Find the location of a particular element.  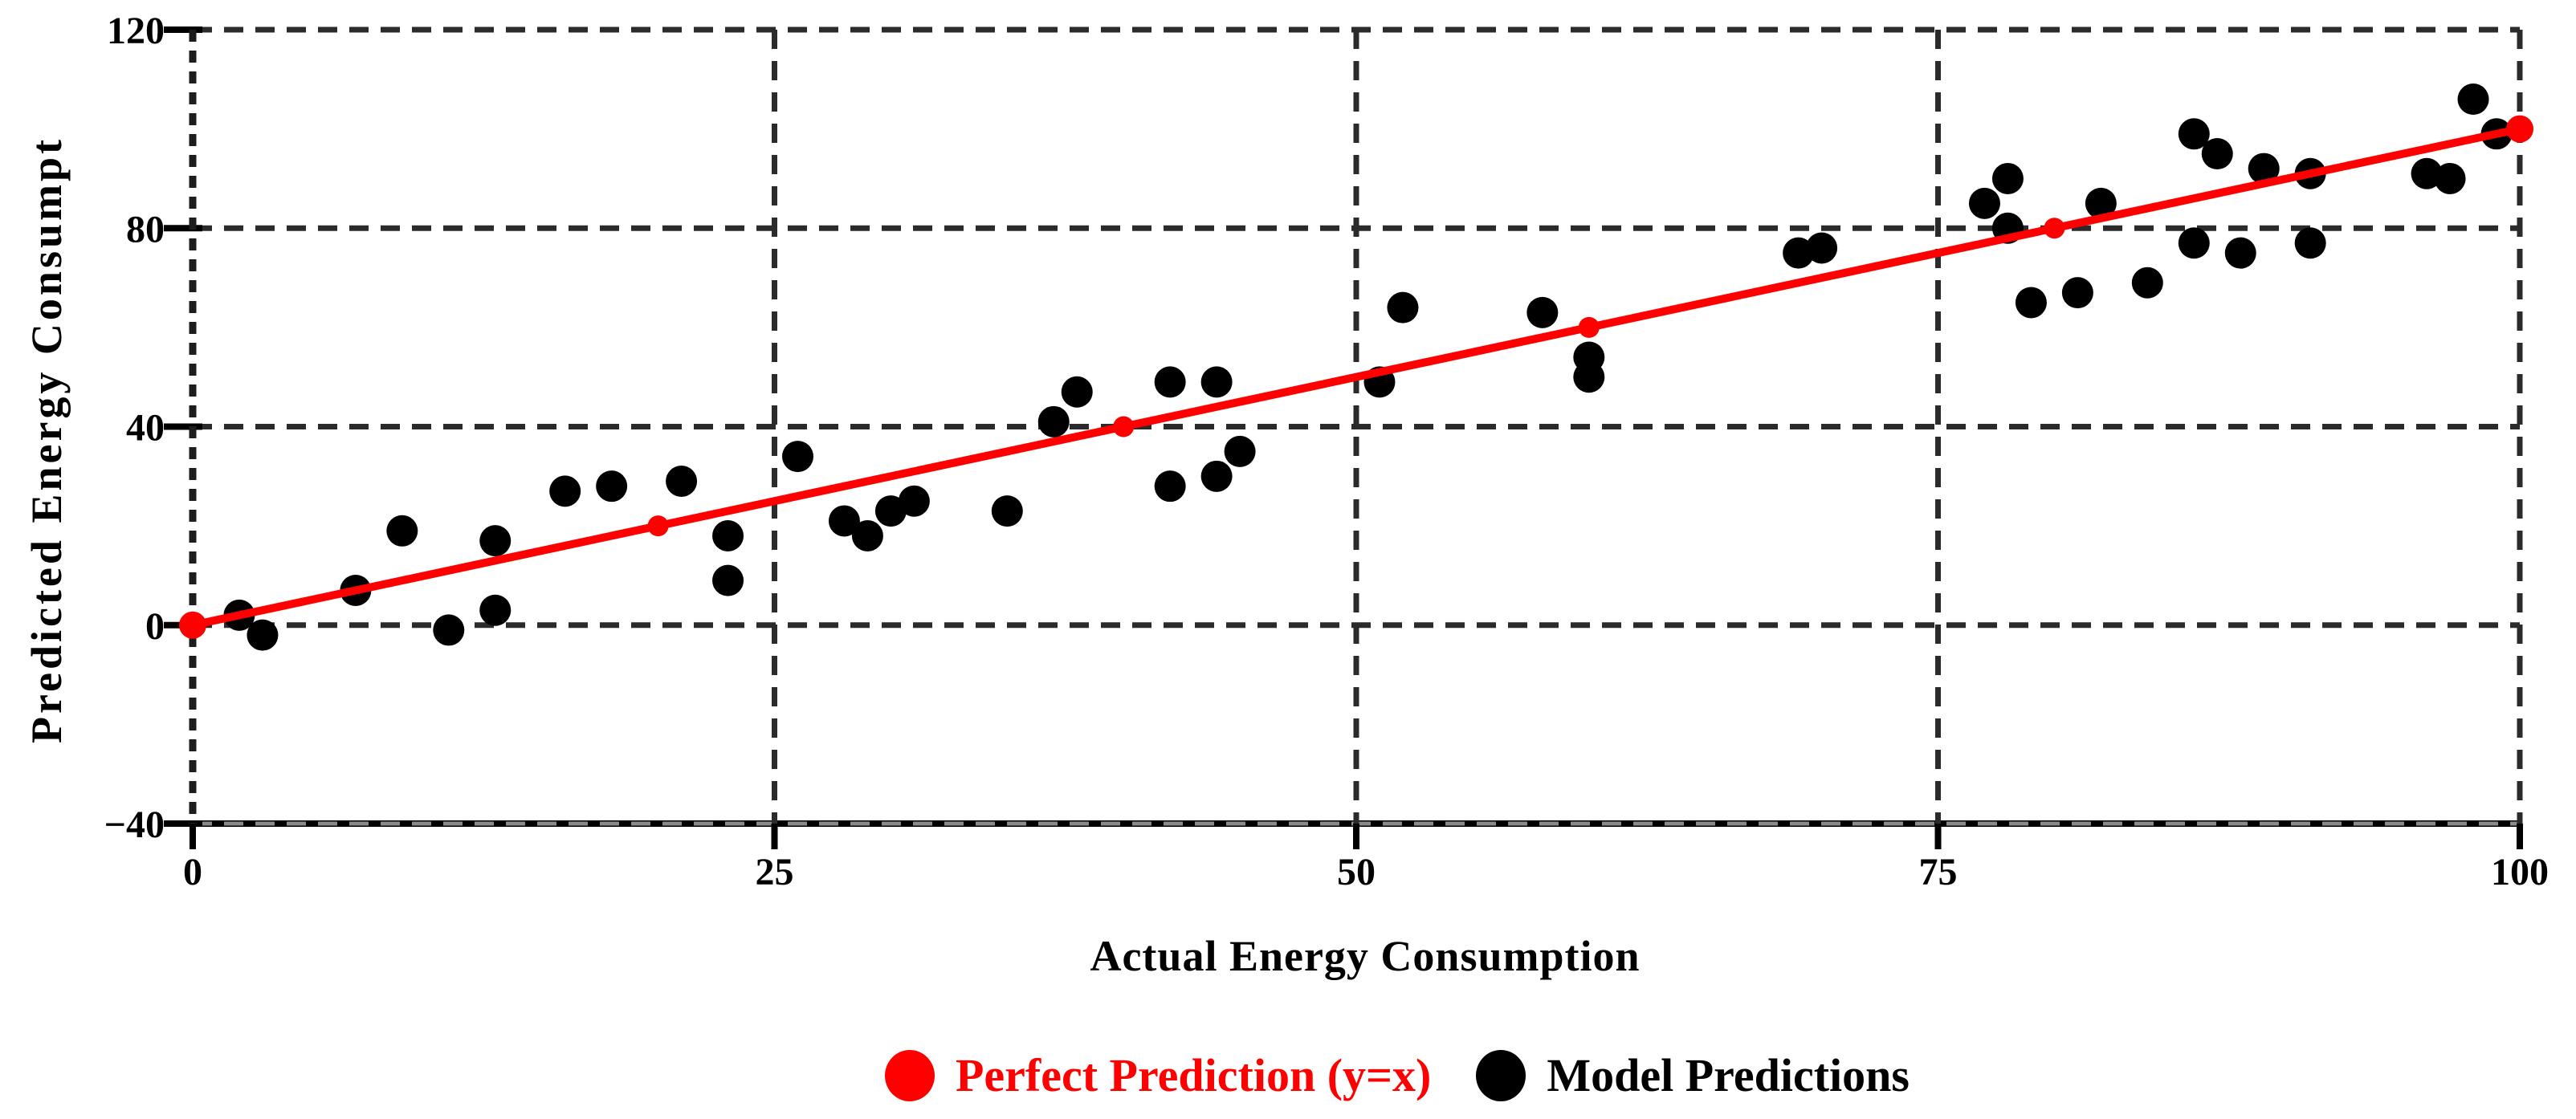

x-tick-label: 75 is located at coordinates (1939, 872).